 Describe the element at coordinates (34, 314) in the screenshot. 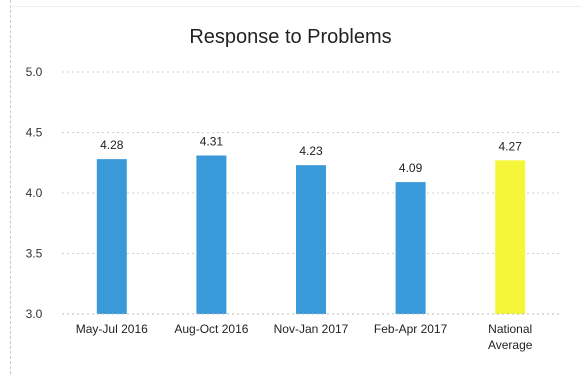

I see `y-tick-label: 3.0` at that location.